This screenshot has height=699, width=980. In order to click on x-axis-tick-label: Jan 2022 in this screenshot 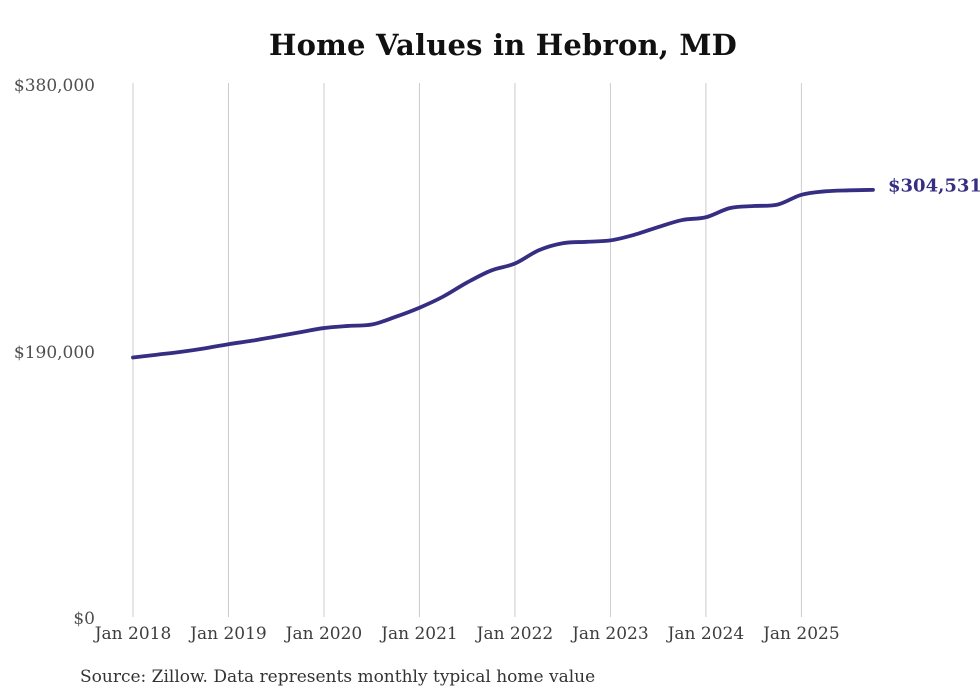, I will do `click(515, 634)`.